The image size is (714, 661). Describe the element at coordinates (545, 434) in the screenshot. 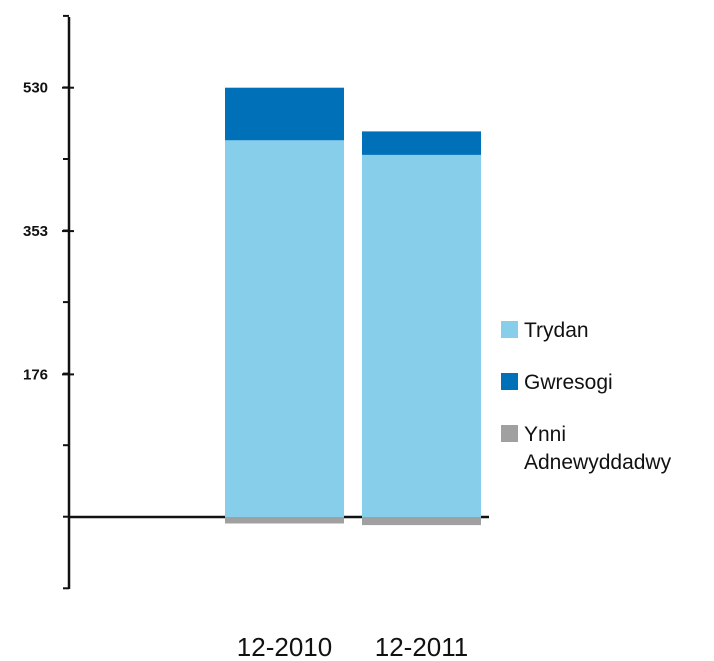

I see `legend-label: Ynni` at that location.